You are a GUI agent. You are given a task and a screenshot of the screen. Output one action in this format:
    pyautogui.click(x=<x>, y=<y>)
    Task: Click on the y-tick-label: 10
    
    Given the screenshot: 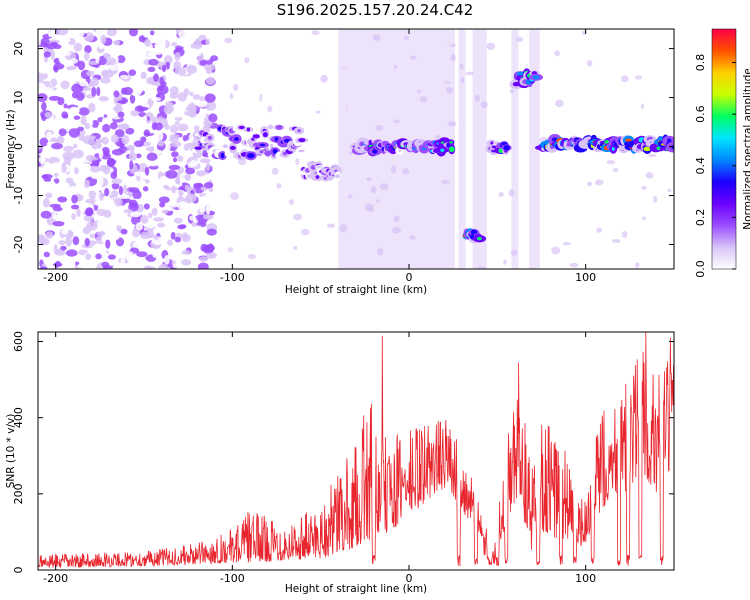 What is the action you would take?
    pyautogui.click(x=18, y=98)
    